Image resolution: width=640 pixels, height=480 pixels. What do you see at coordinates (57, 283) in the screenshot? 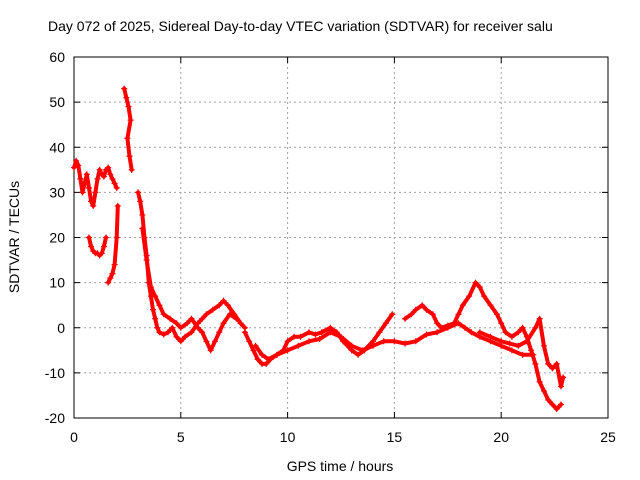
I see `y-tick-label: 10` at bounding box center [57, 283].